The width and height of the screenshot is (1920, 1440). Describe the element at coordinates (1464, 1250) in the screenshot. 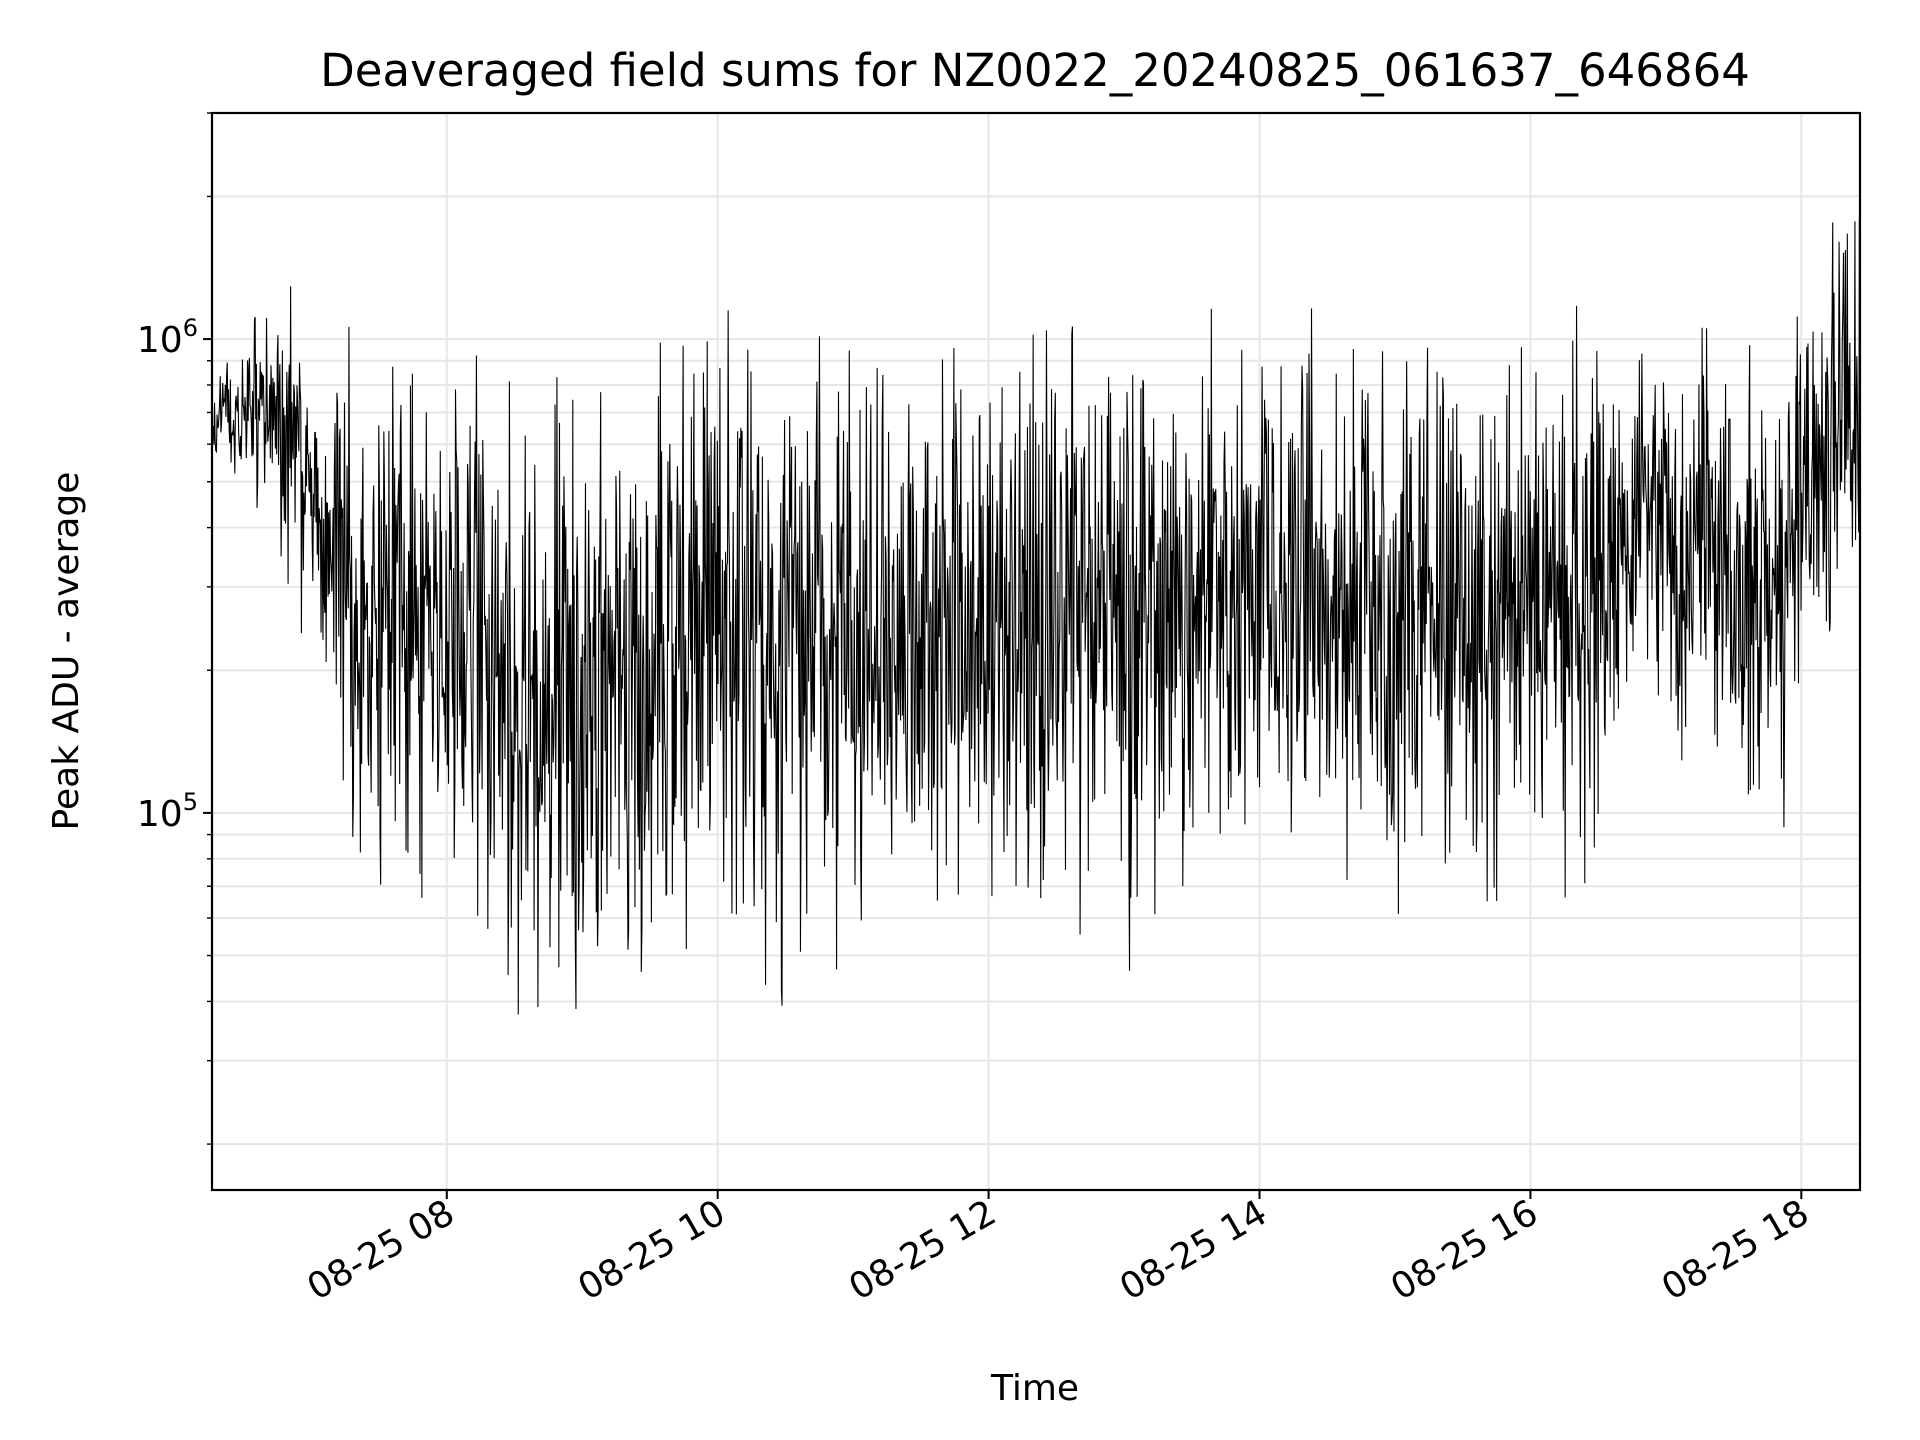

I see `x-tick-label: 08-25 16` at that location.